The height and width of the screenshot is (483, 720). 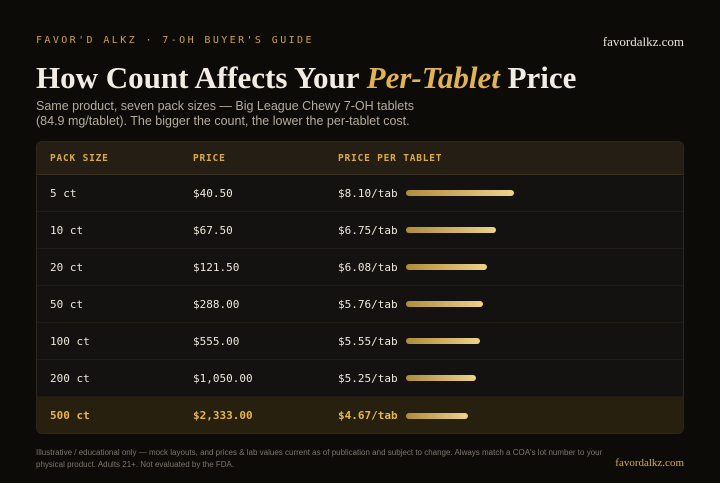 What do you see at coordinates (433, 77) in the screenshot?
I see `title-accent: Per-Tablet` at bounding box center [433, 77].